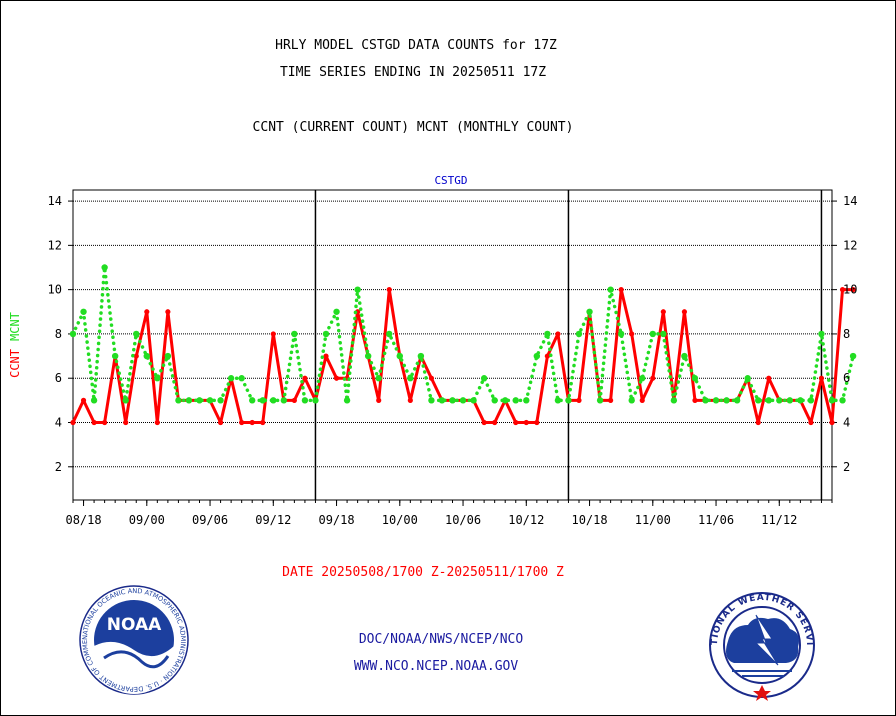 This screenshot has width=896, height=716. I want to click on chart-title: CSTGD, so click(450, 180).